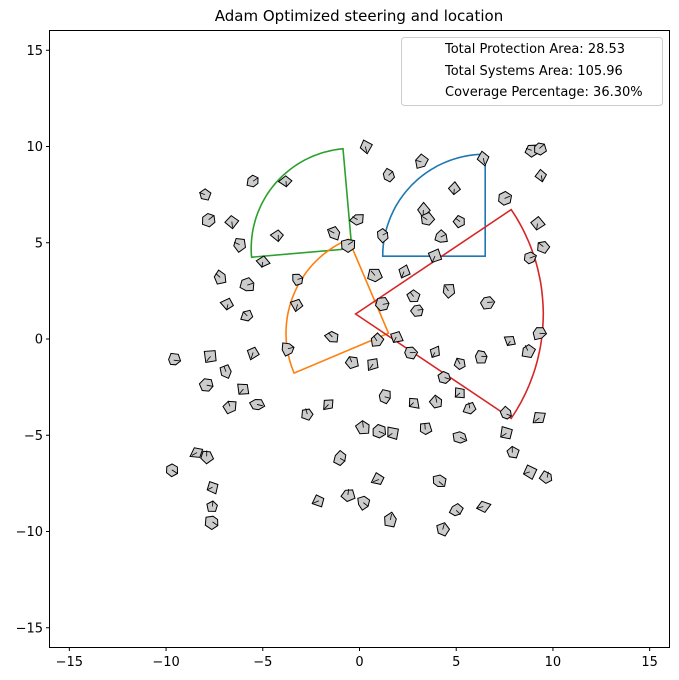  What do you see at coordinates (649, 662) in the screenshot?
I see `x-tick-label: 15` at bounding box center [649, 662].